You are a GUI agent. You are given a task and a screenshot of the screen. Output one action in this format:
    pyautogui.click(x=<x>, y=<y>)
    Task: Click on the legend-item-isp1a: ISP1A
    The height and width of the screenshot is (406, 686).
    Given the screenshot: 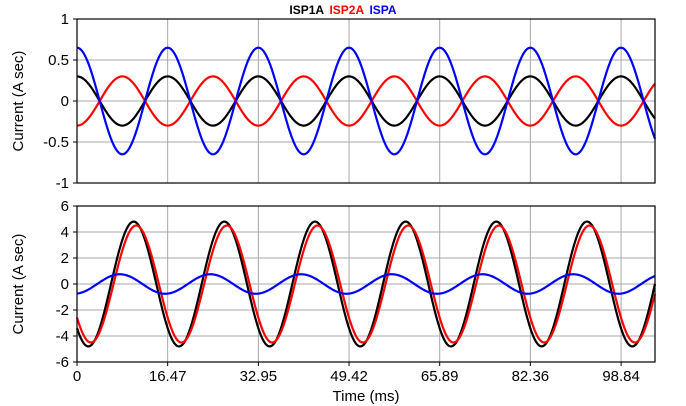 What is the action you would take?
    pyautogui.click(x=307, y=10)
    